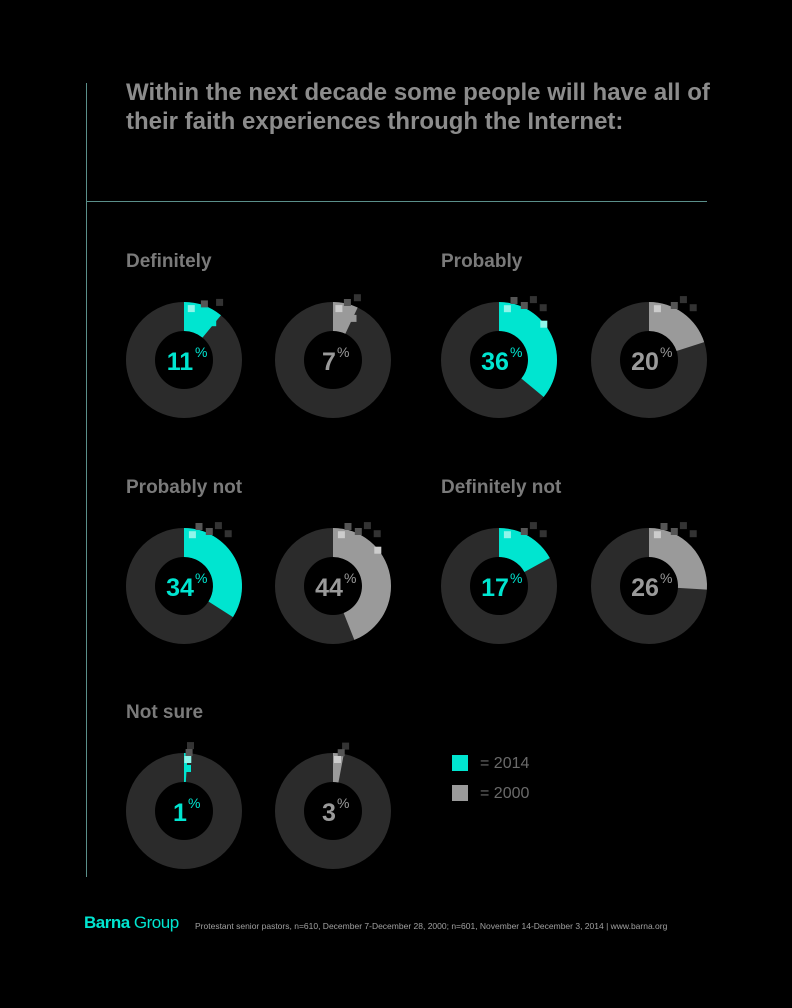 The width and height of the screenshot is (792, 1008). I want to click on value-label: 26, so click(645, 588).